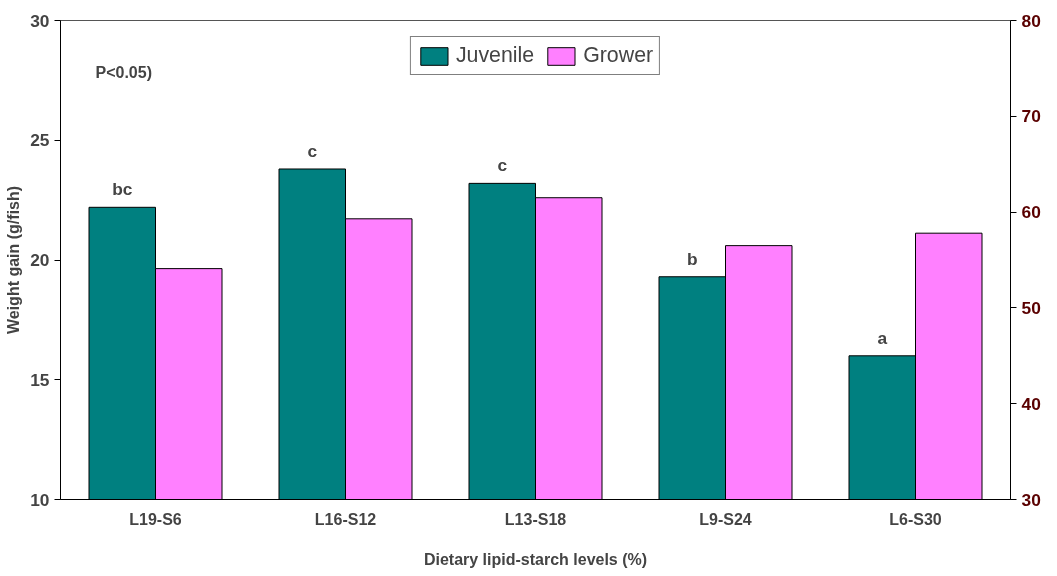  Describe the element at coordinates (122, 189) in the screenshot. I see `annotation: bc` at that location.